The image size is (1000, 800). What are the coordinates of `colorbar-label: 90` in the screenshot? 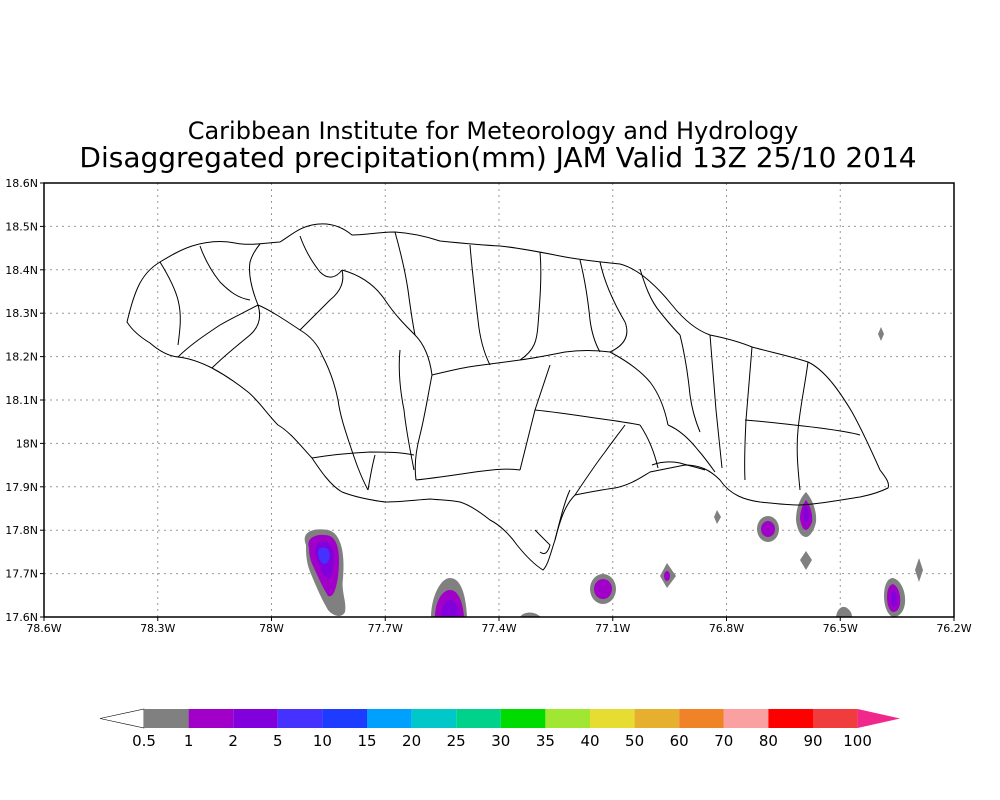 It's located at (812, 741).